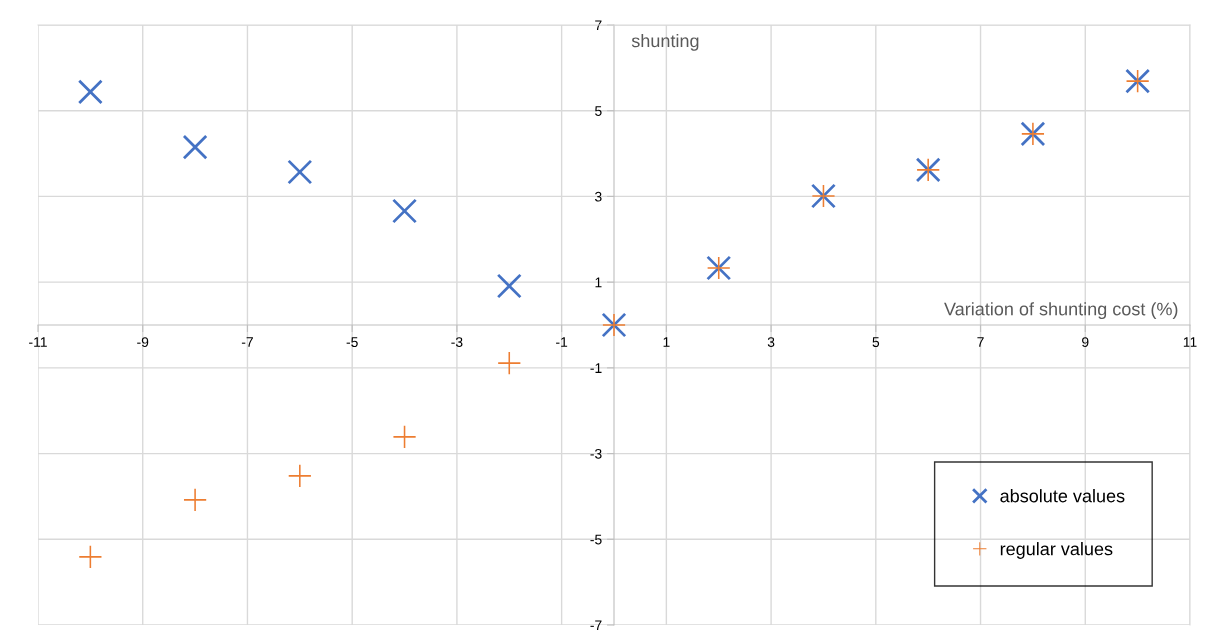 The image size is (1213, 635). Describe the element at coordinates (143, 342) in the screenshot. I see `x-tick-label: -9` at that location.